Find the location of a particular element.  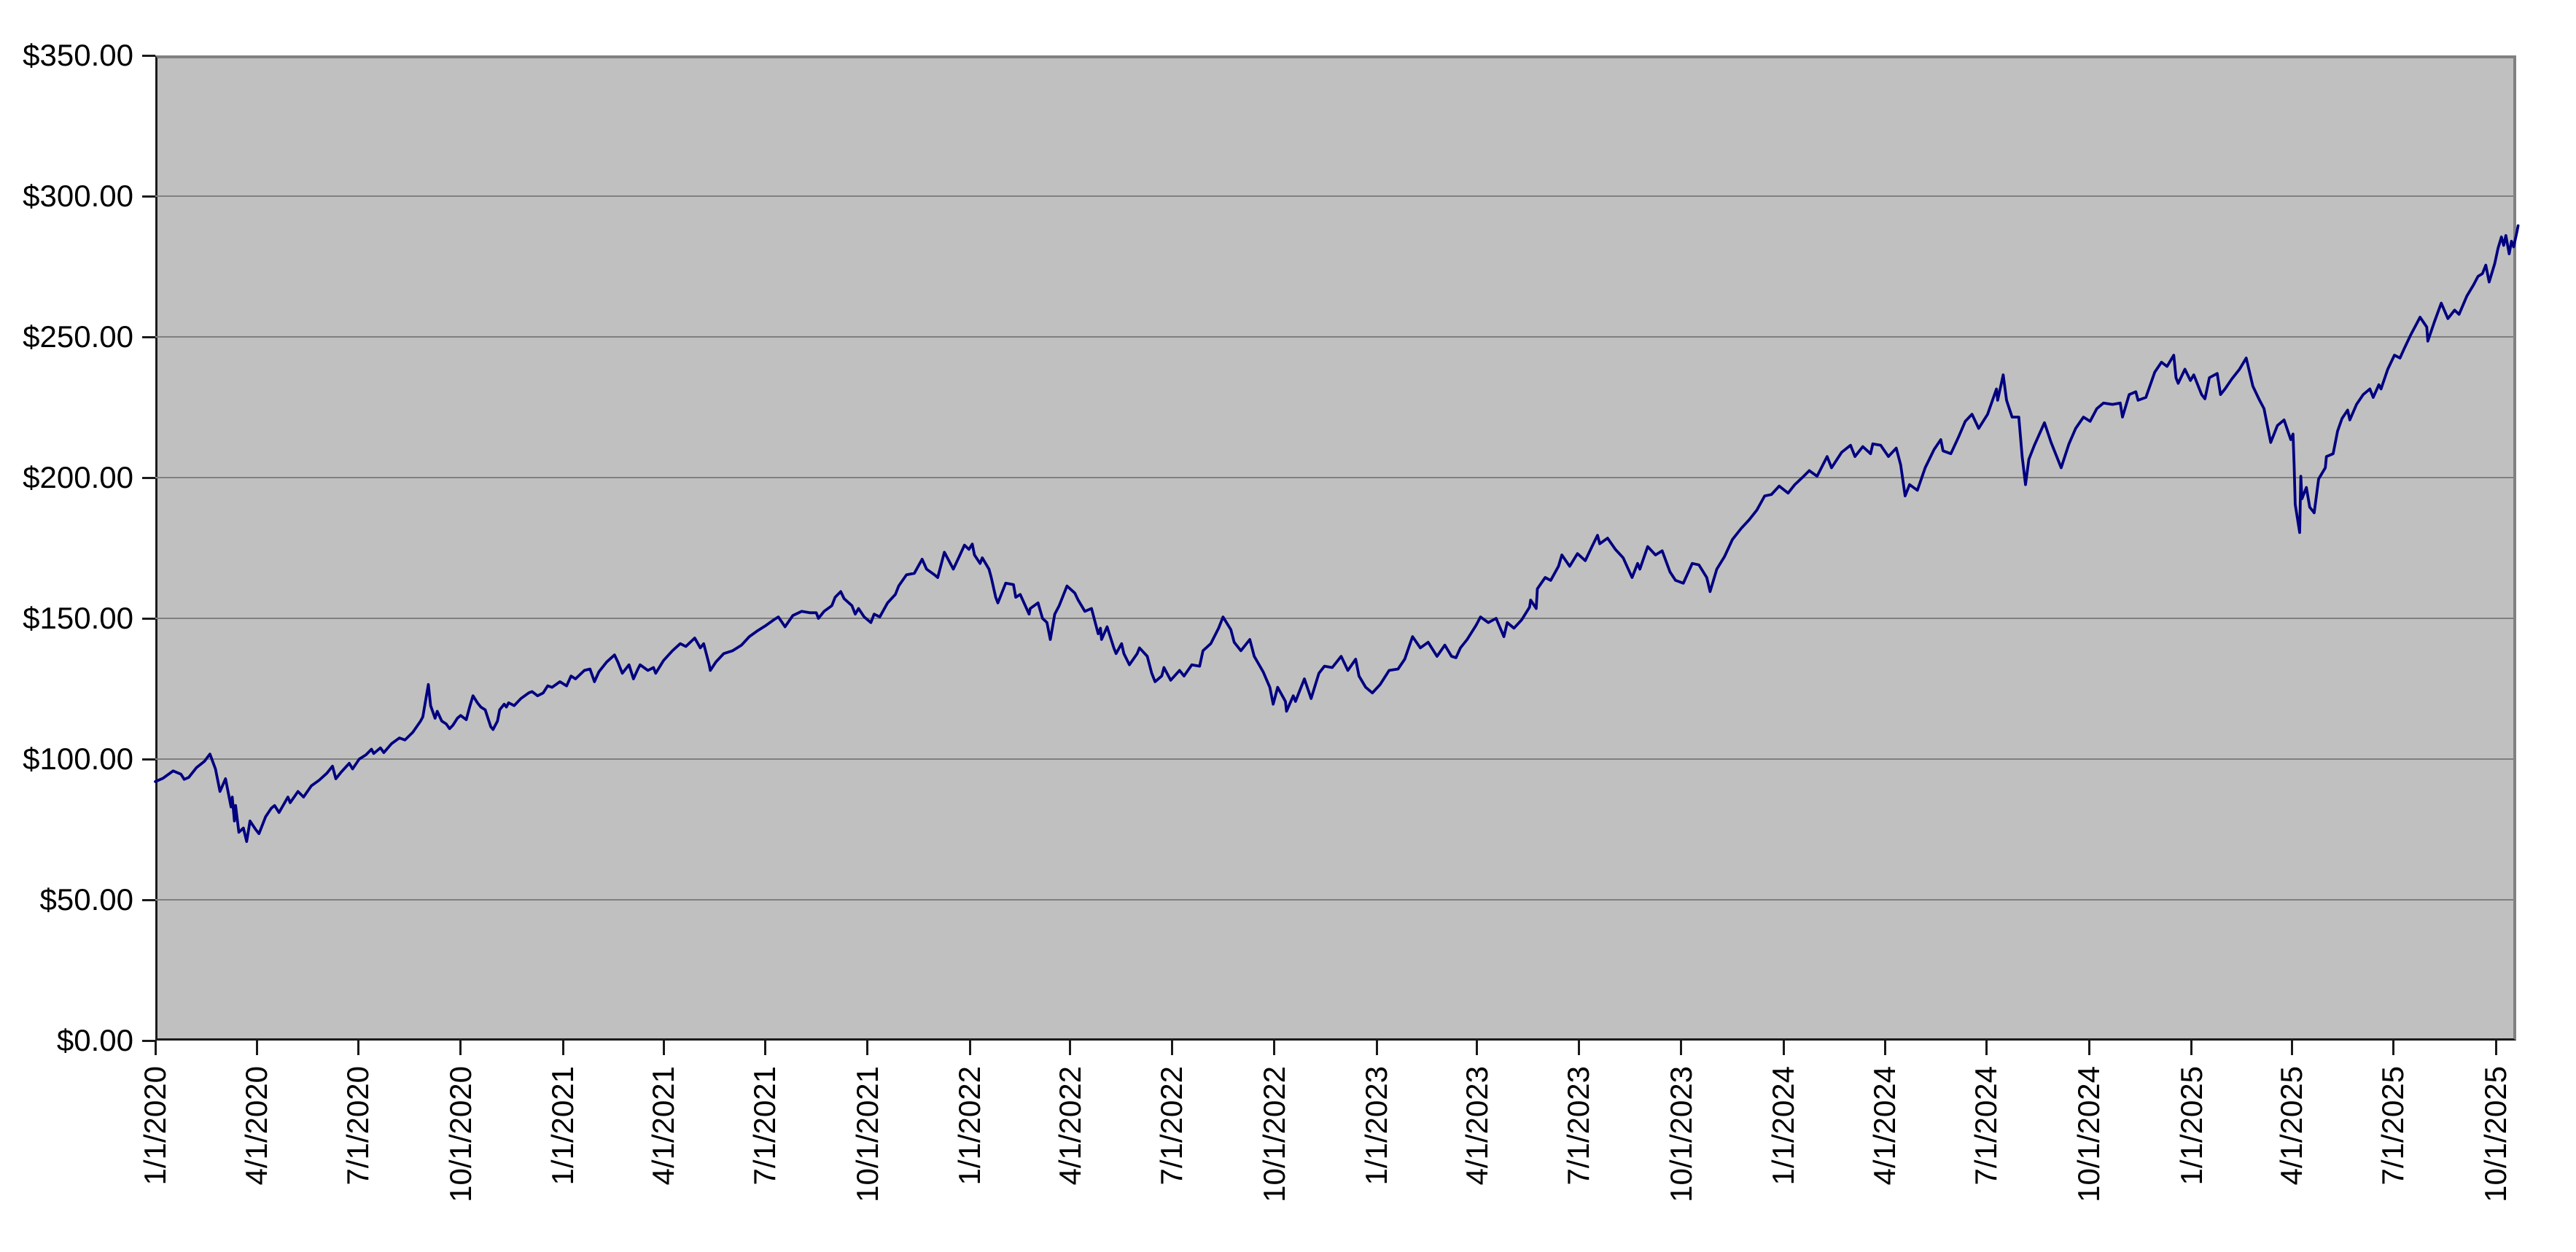

y-axis-label: $150.00 is located at coordinates (78, 618).